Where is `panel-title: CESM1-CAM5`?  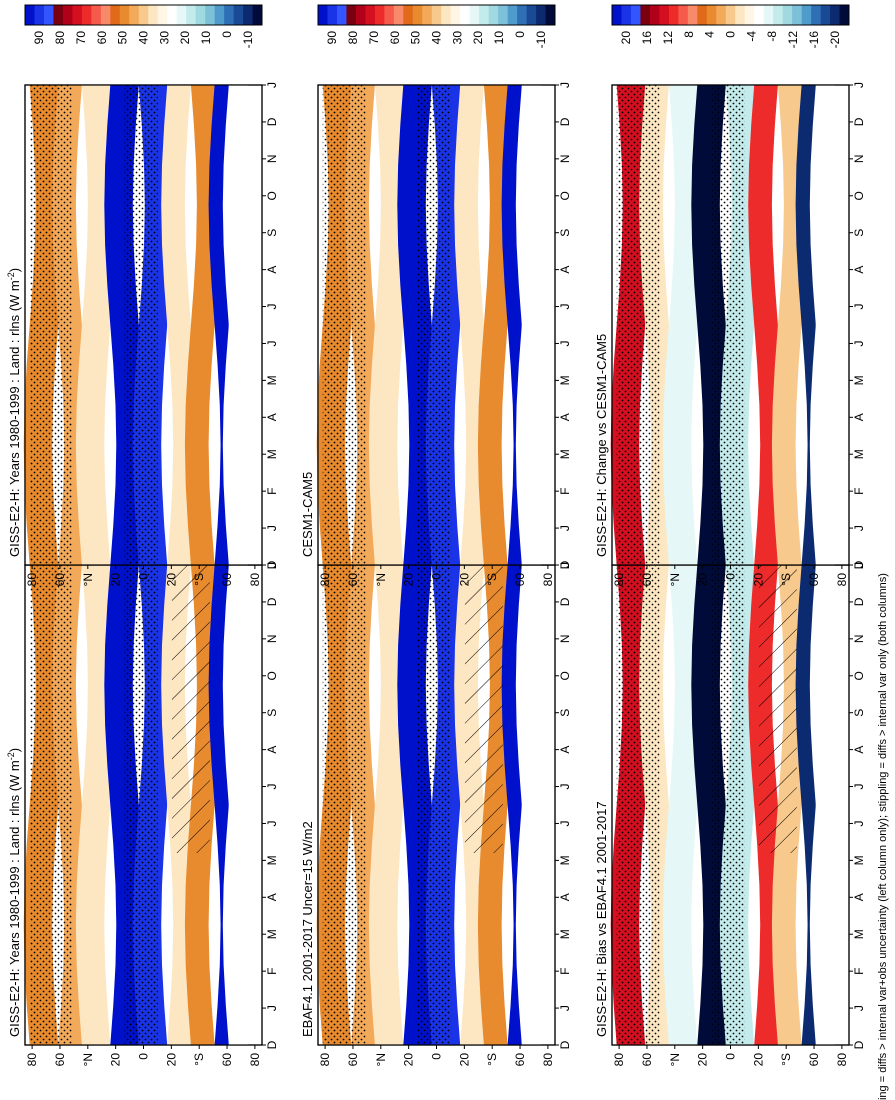 panel-title: CESM1-CAM5 is located at coordinates (307, 514).